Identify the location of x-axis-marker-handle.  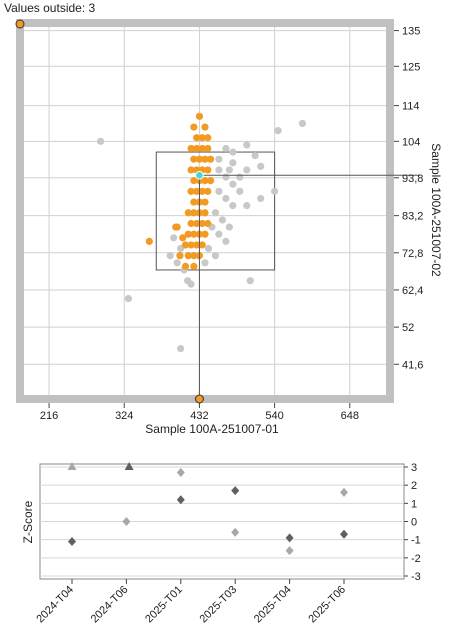
(199, 399).